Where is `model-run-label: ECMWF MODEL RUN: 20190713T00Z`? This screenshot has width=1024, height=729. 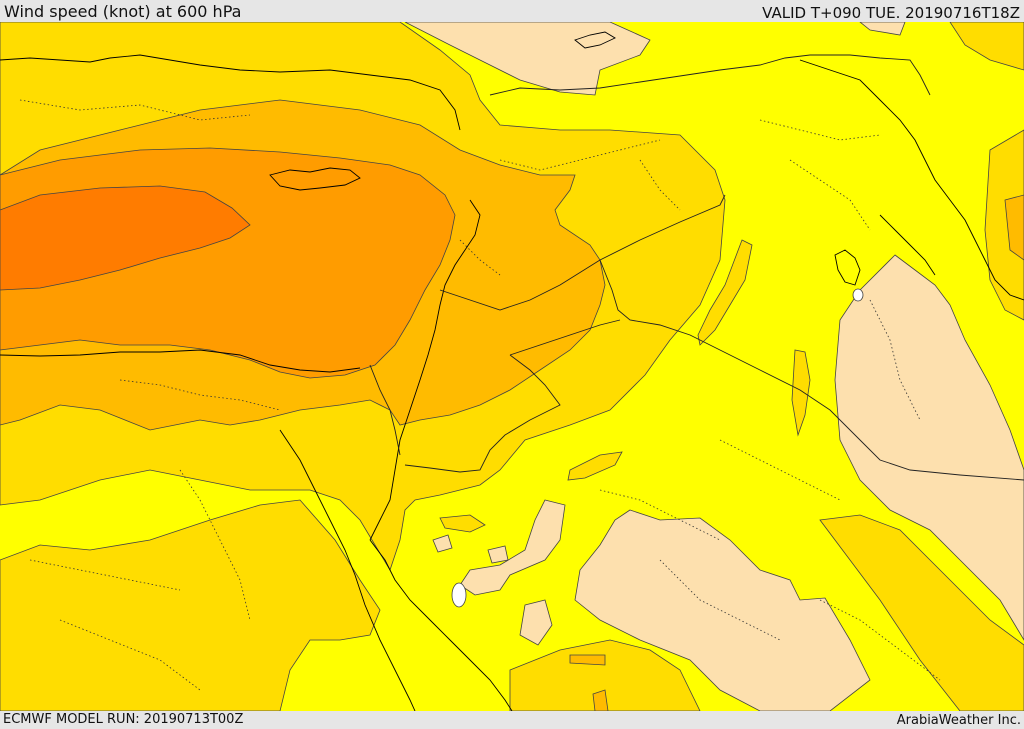
model-run-label: ECMWF MODEL RUN: 20190713T00Z is located at coordinates (123, 719).